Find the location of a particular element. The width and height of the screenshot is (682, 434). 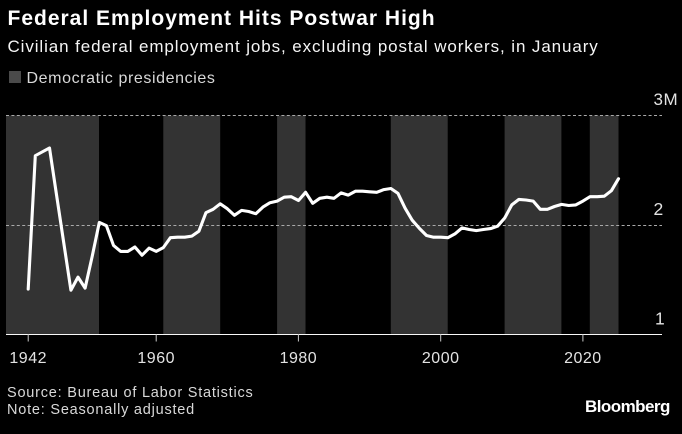

svg-text: 2020 is located at coordinates (583, 358).